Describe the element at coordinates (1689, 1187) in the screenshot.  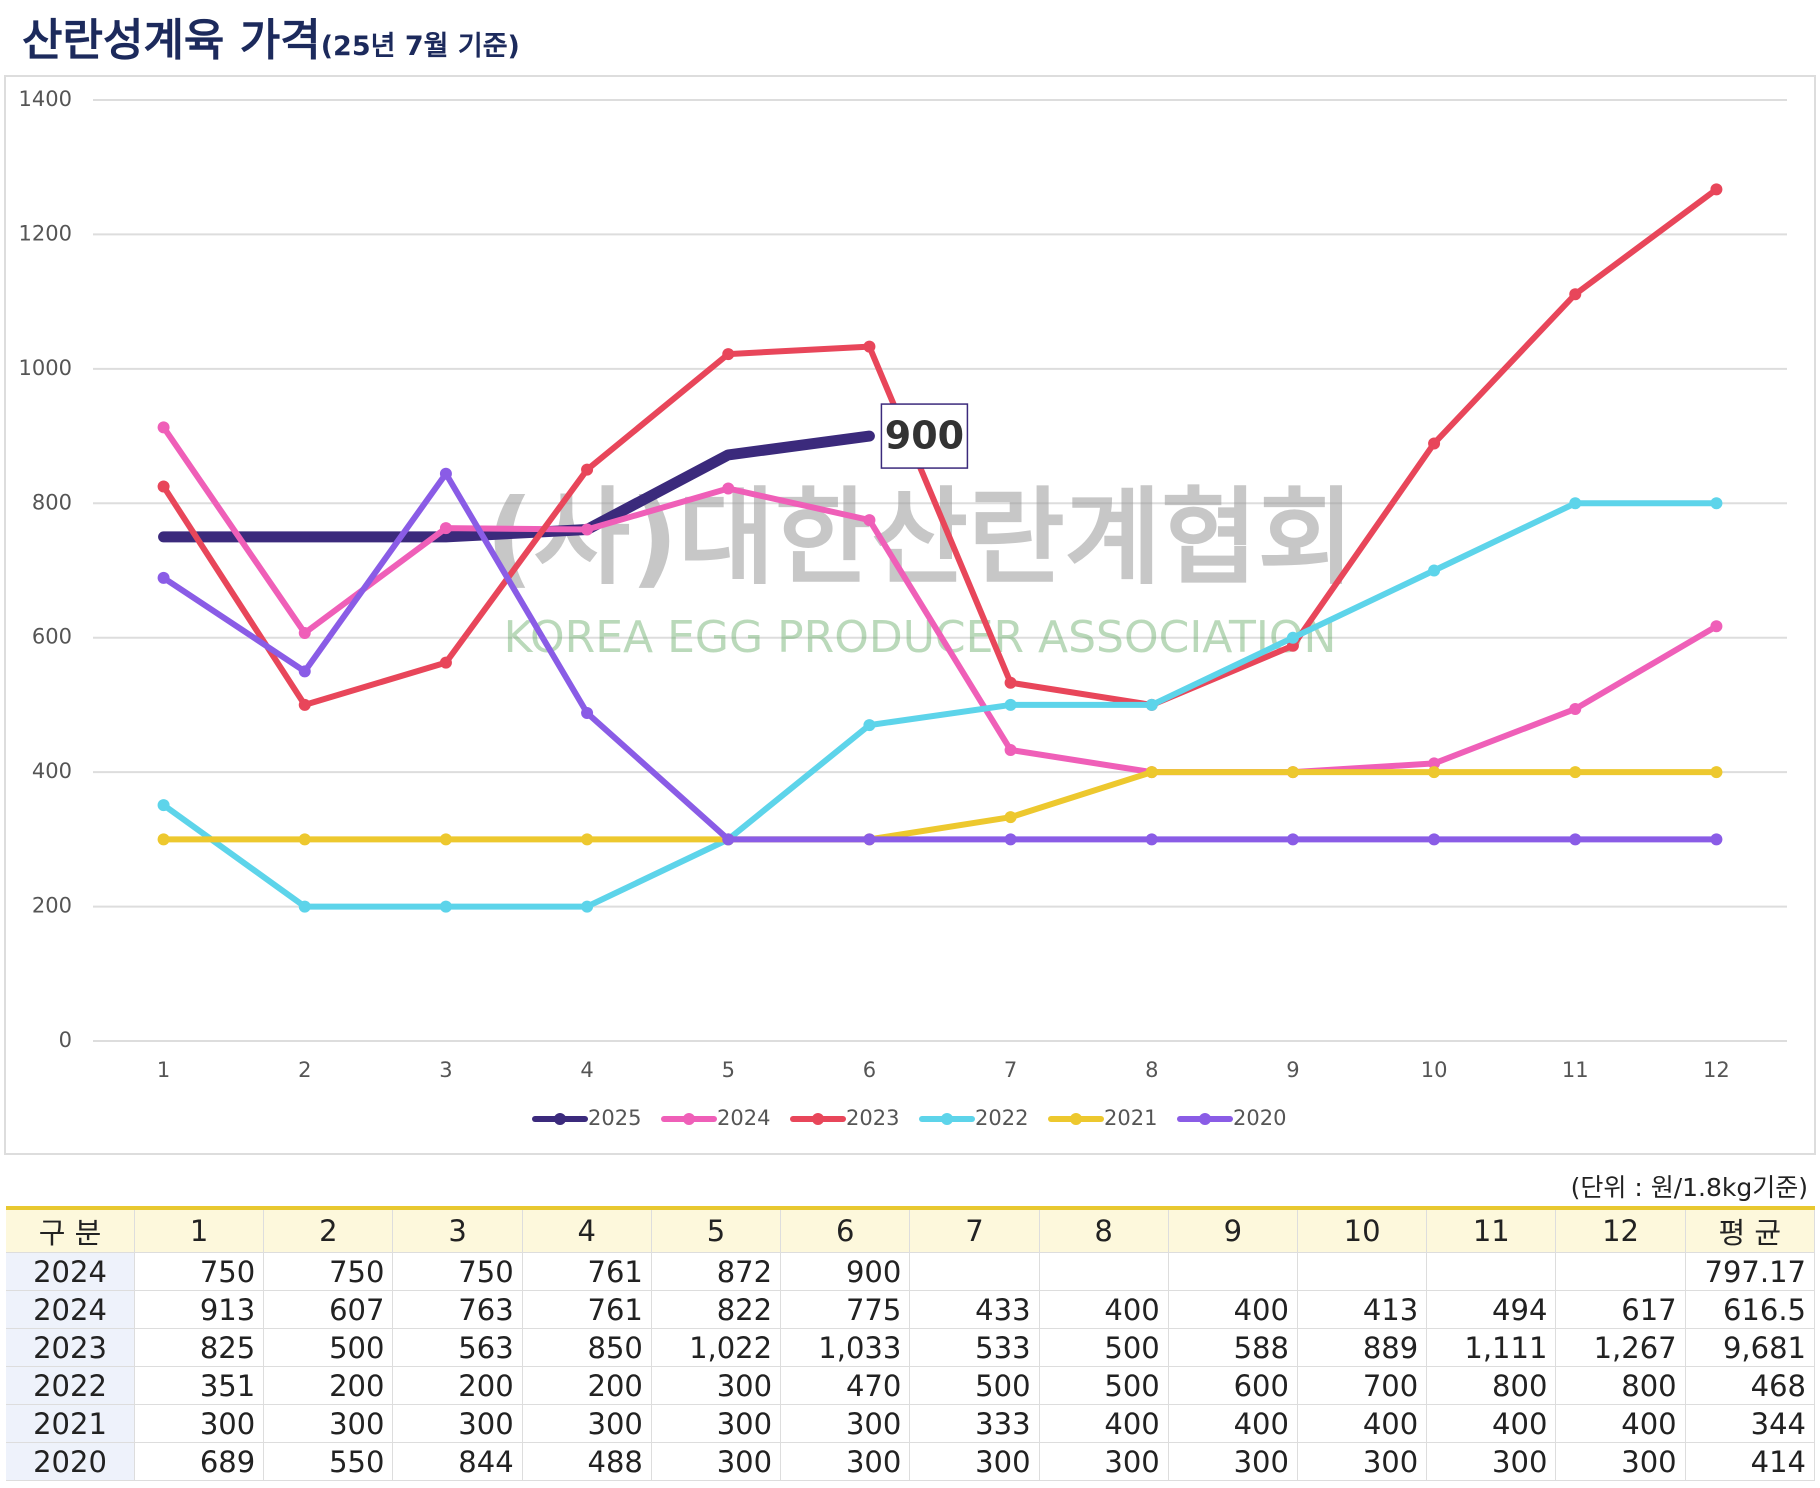
I see `unit-note: (단위 : 원/1.8kg기준)` at that location.